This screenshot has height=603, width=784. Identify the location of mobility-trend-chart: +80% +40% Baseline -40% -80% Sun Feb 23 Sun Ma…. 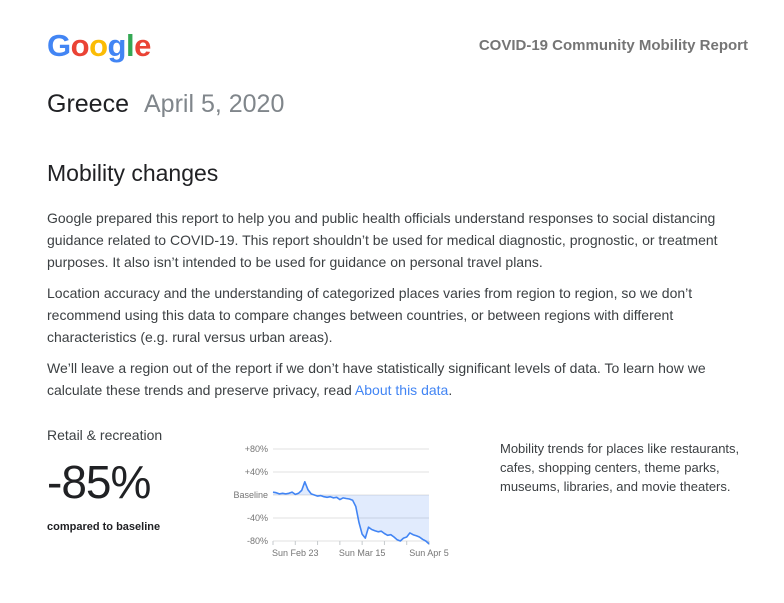
(341, 501).